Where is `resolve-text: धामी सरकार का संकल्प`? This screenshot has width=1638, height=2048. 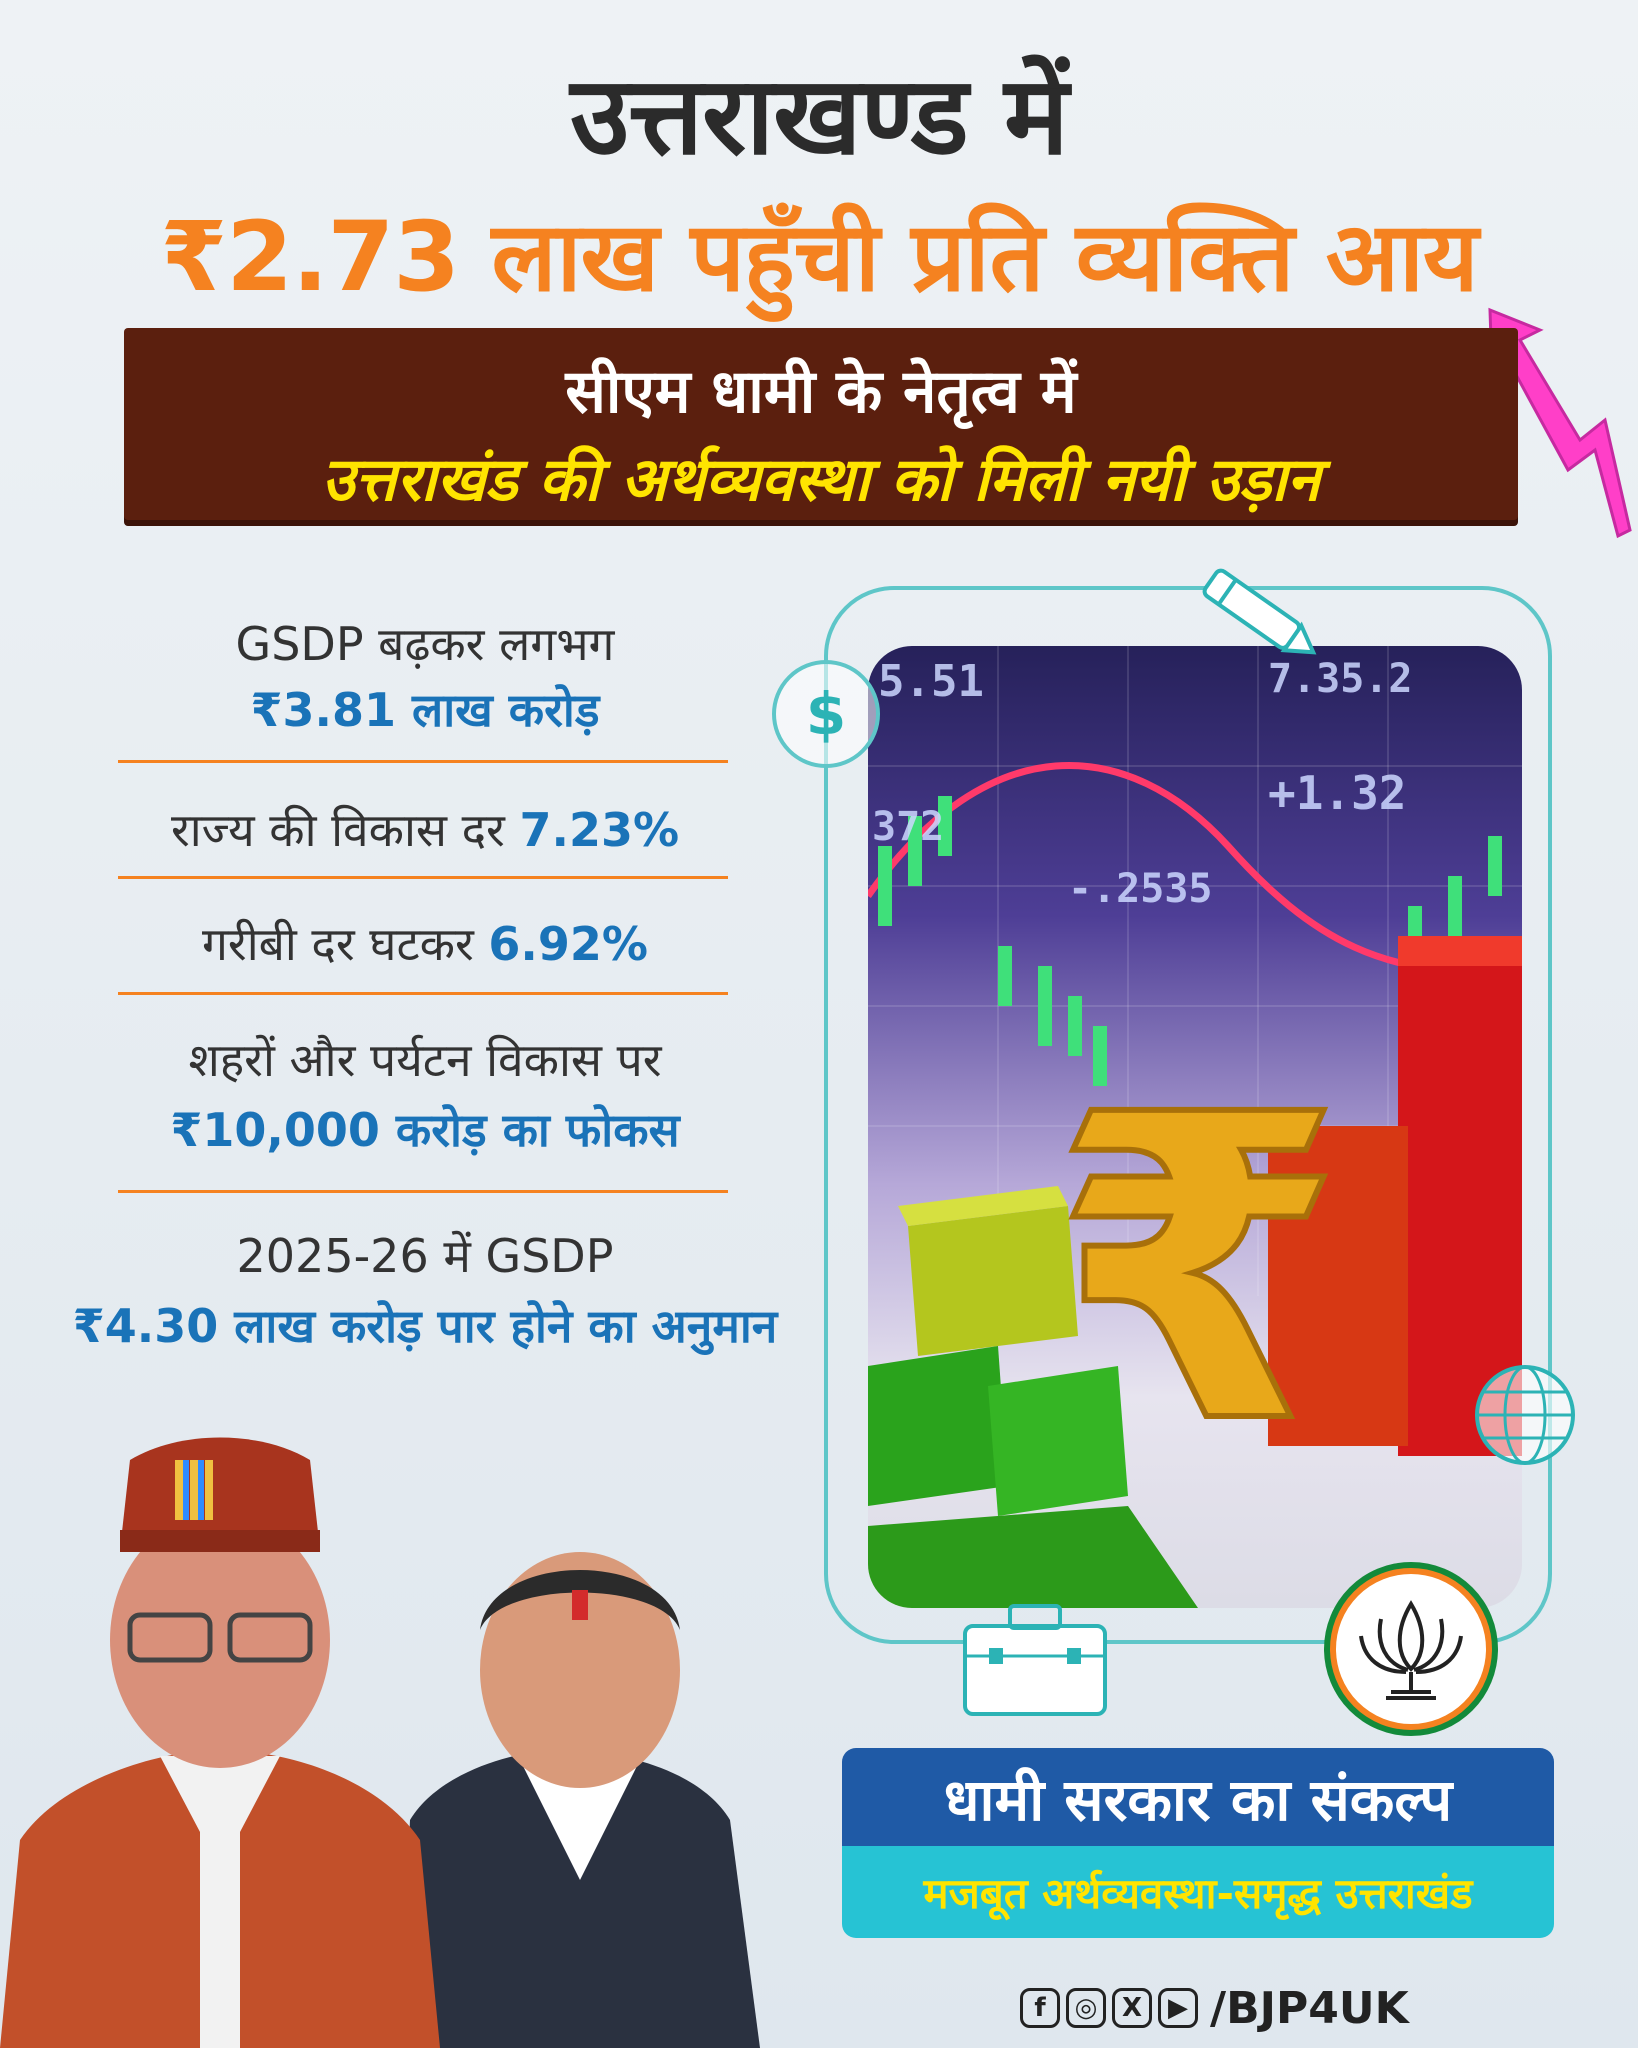 resolve-text: धामी सरकार का संकल्प is located at coordinates (1198, 1800).